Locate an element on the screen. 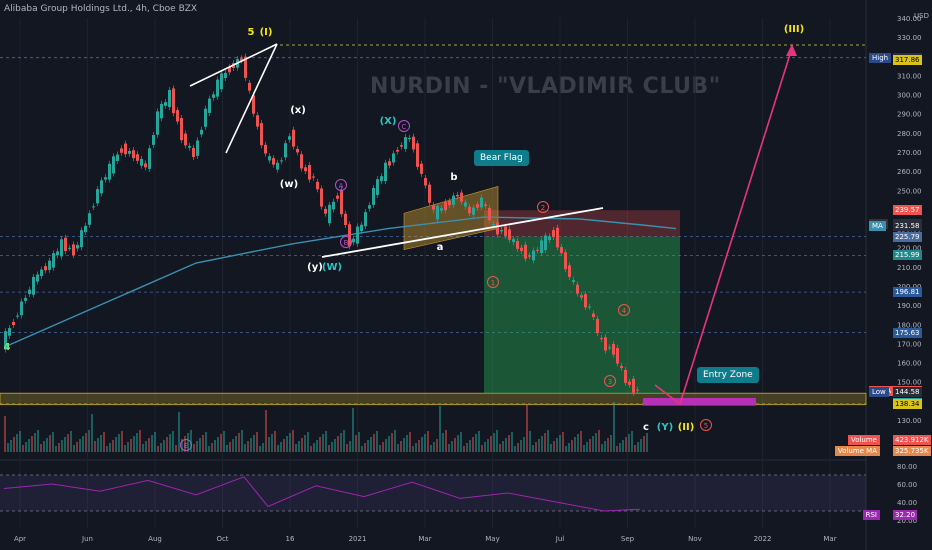 The image size is (932, 550). rsi-y-tick-label: 60.00 is located at coordinates (907, 485).